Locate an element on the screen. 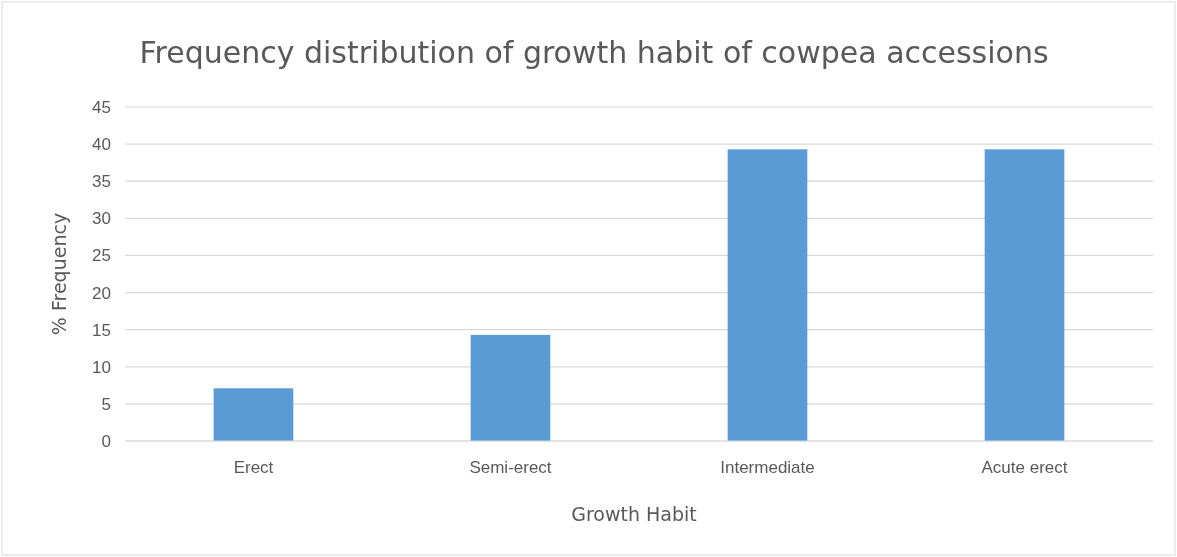  y-tick-label: 45 is located at coordinates (101, 107).